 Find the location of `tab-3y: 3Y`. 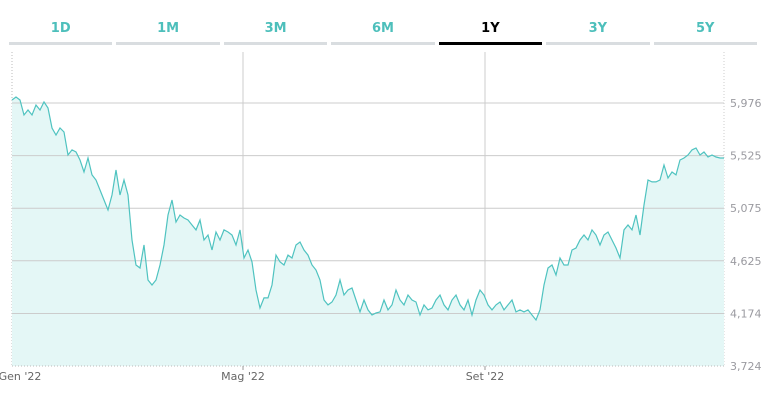

tab-3y: 3Y is located at coordinates (598, 29).